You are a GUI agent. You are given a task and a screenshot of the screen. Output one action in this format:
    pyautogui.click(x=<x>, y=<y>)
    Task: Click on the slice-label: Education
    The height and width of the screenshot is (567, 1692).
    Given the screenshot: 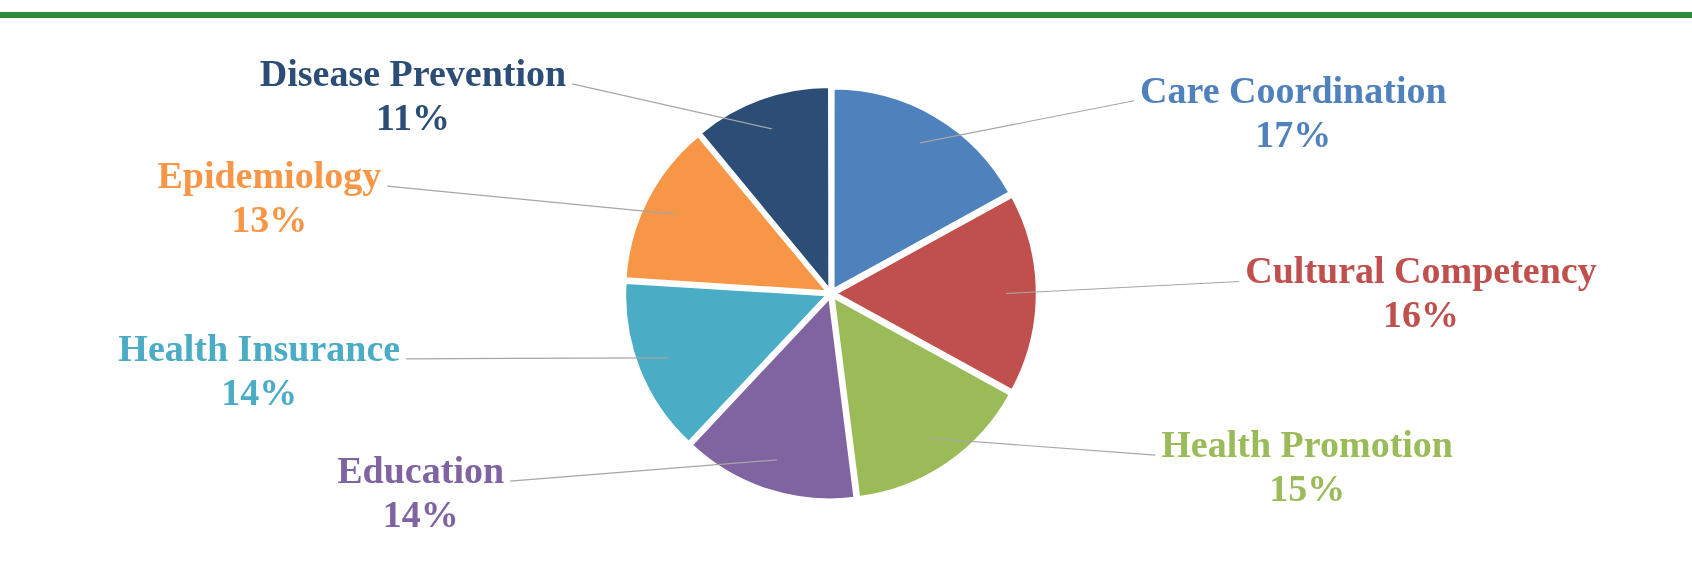 What is the action you would take?
    pyautogui.click(x=421, y=470)
    